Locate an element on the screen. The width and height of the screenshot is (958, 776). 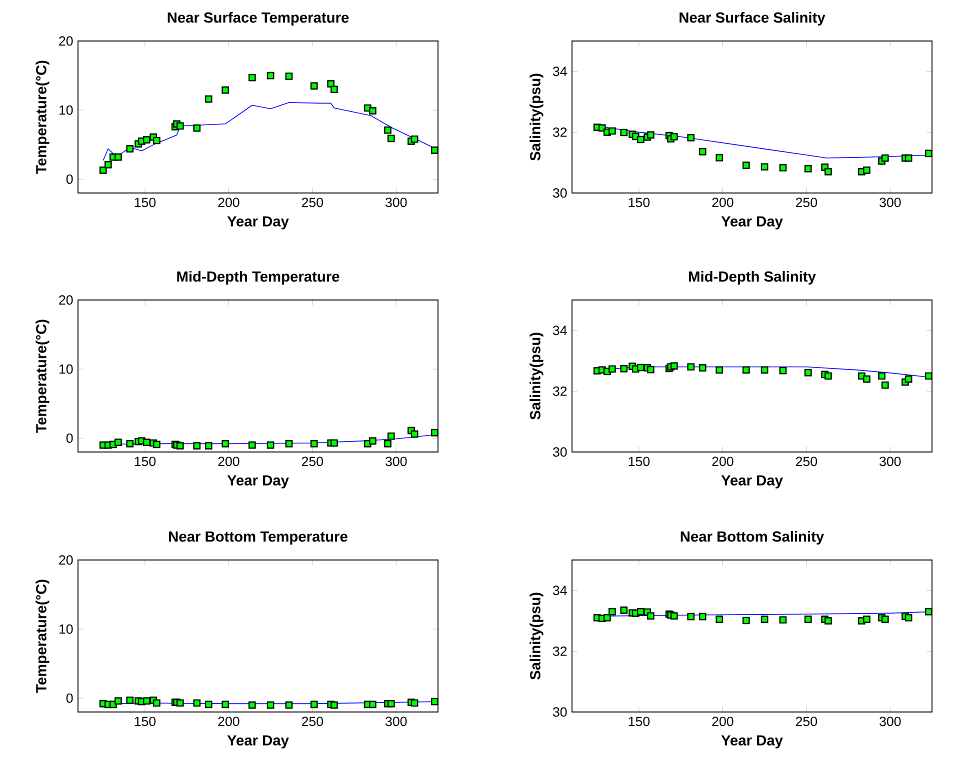
chart-title: Near Surface Salinity is located at coordinates (753, 19).